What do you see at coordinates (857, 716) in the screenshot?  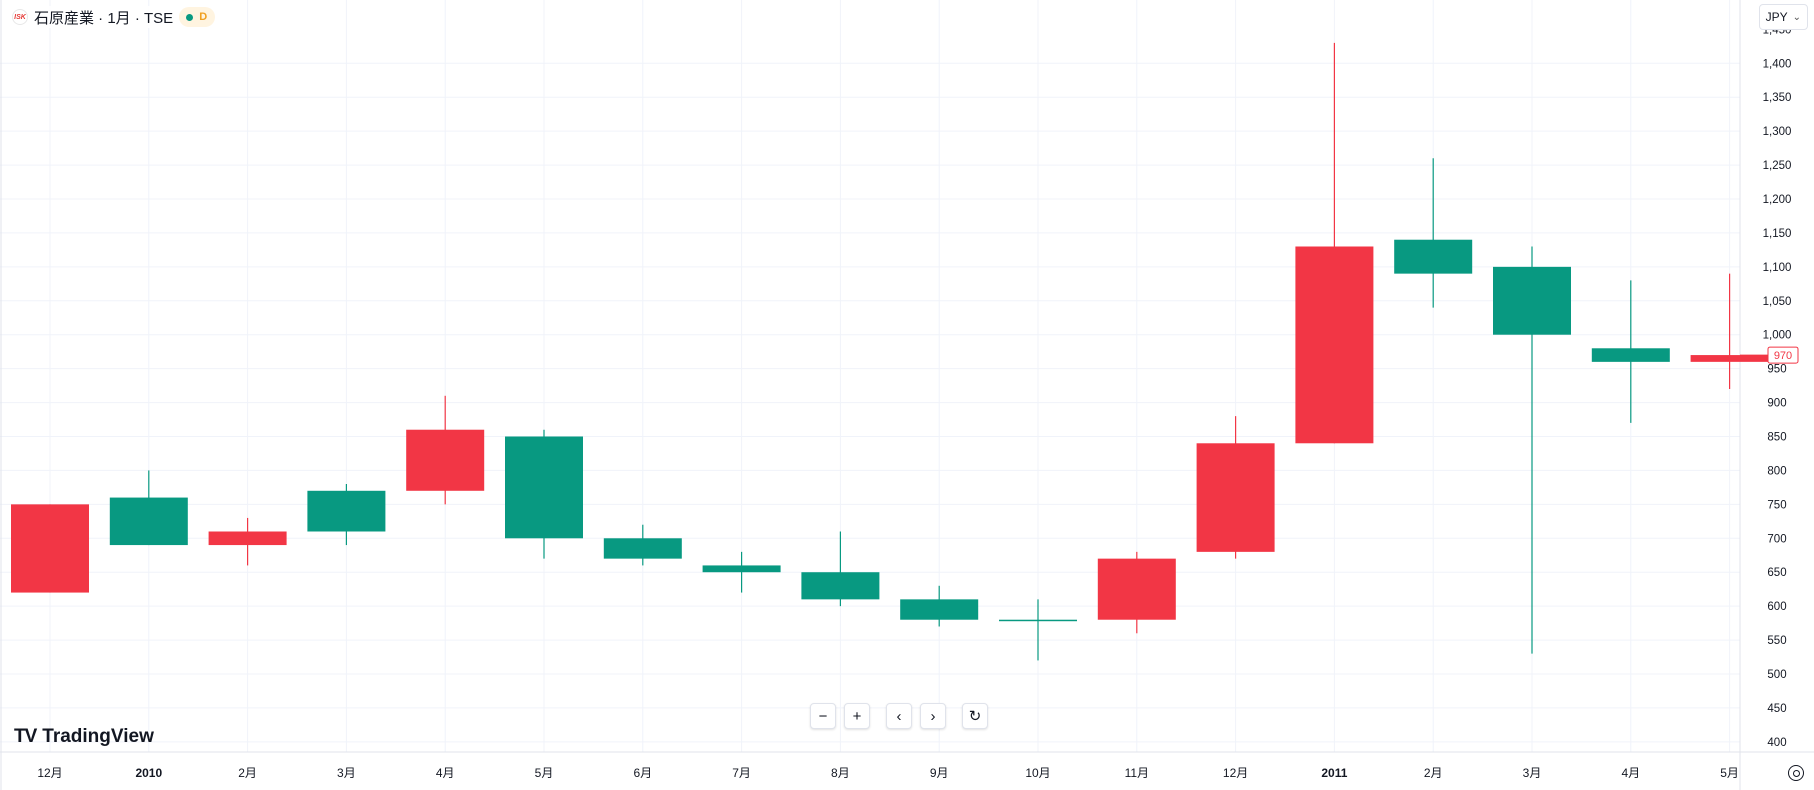 I see `zoom-in-button: +` at bounding box center [857, 716].